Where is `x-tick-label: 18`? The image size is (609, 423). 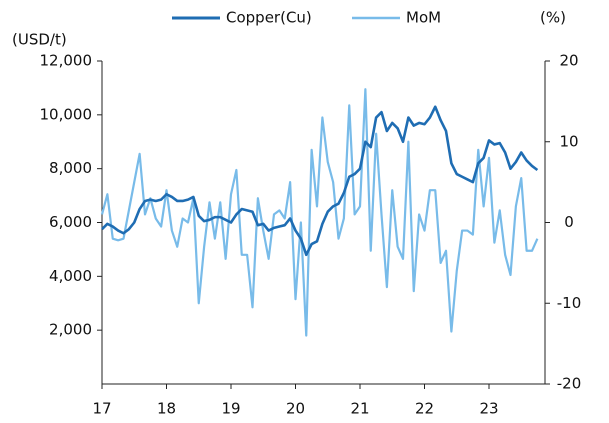 x-tick-label: 18 is located at coordinates (166, 409).